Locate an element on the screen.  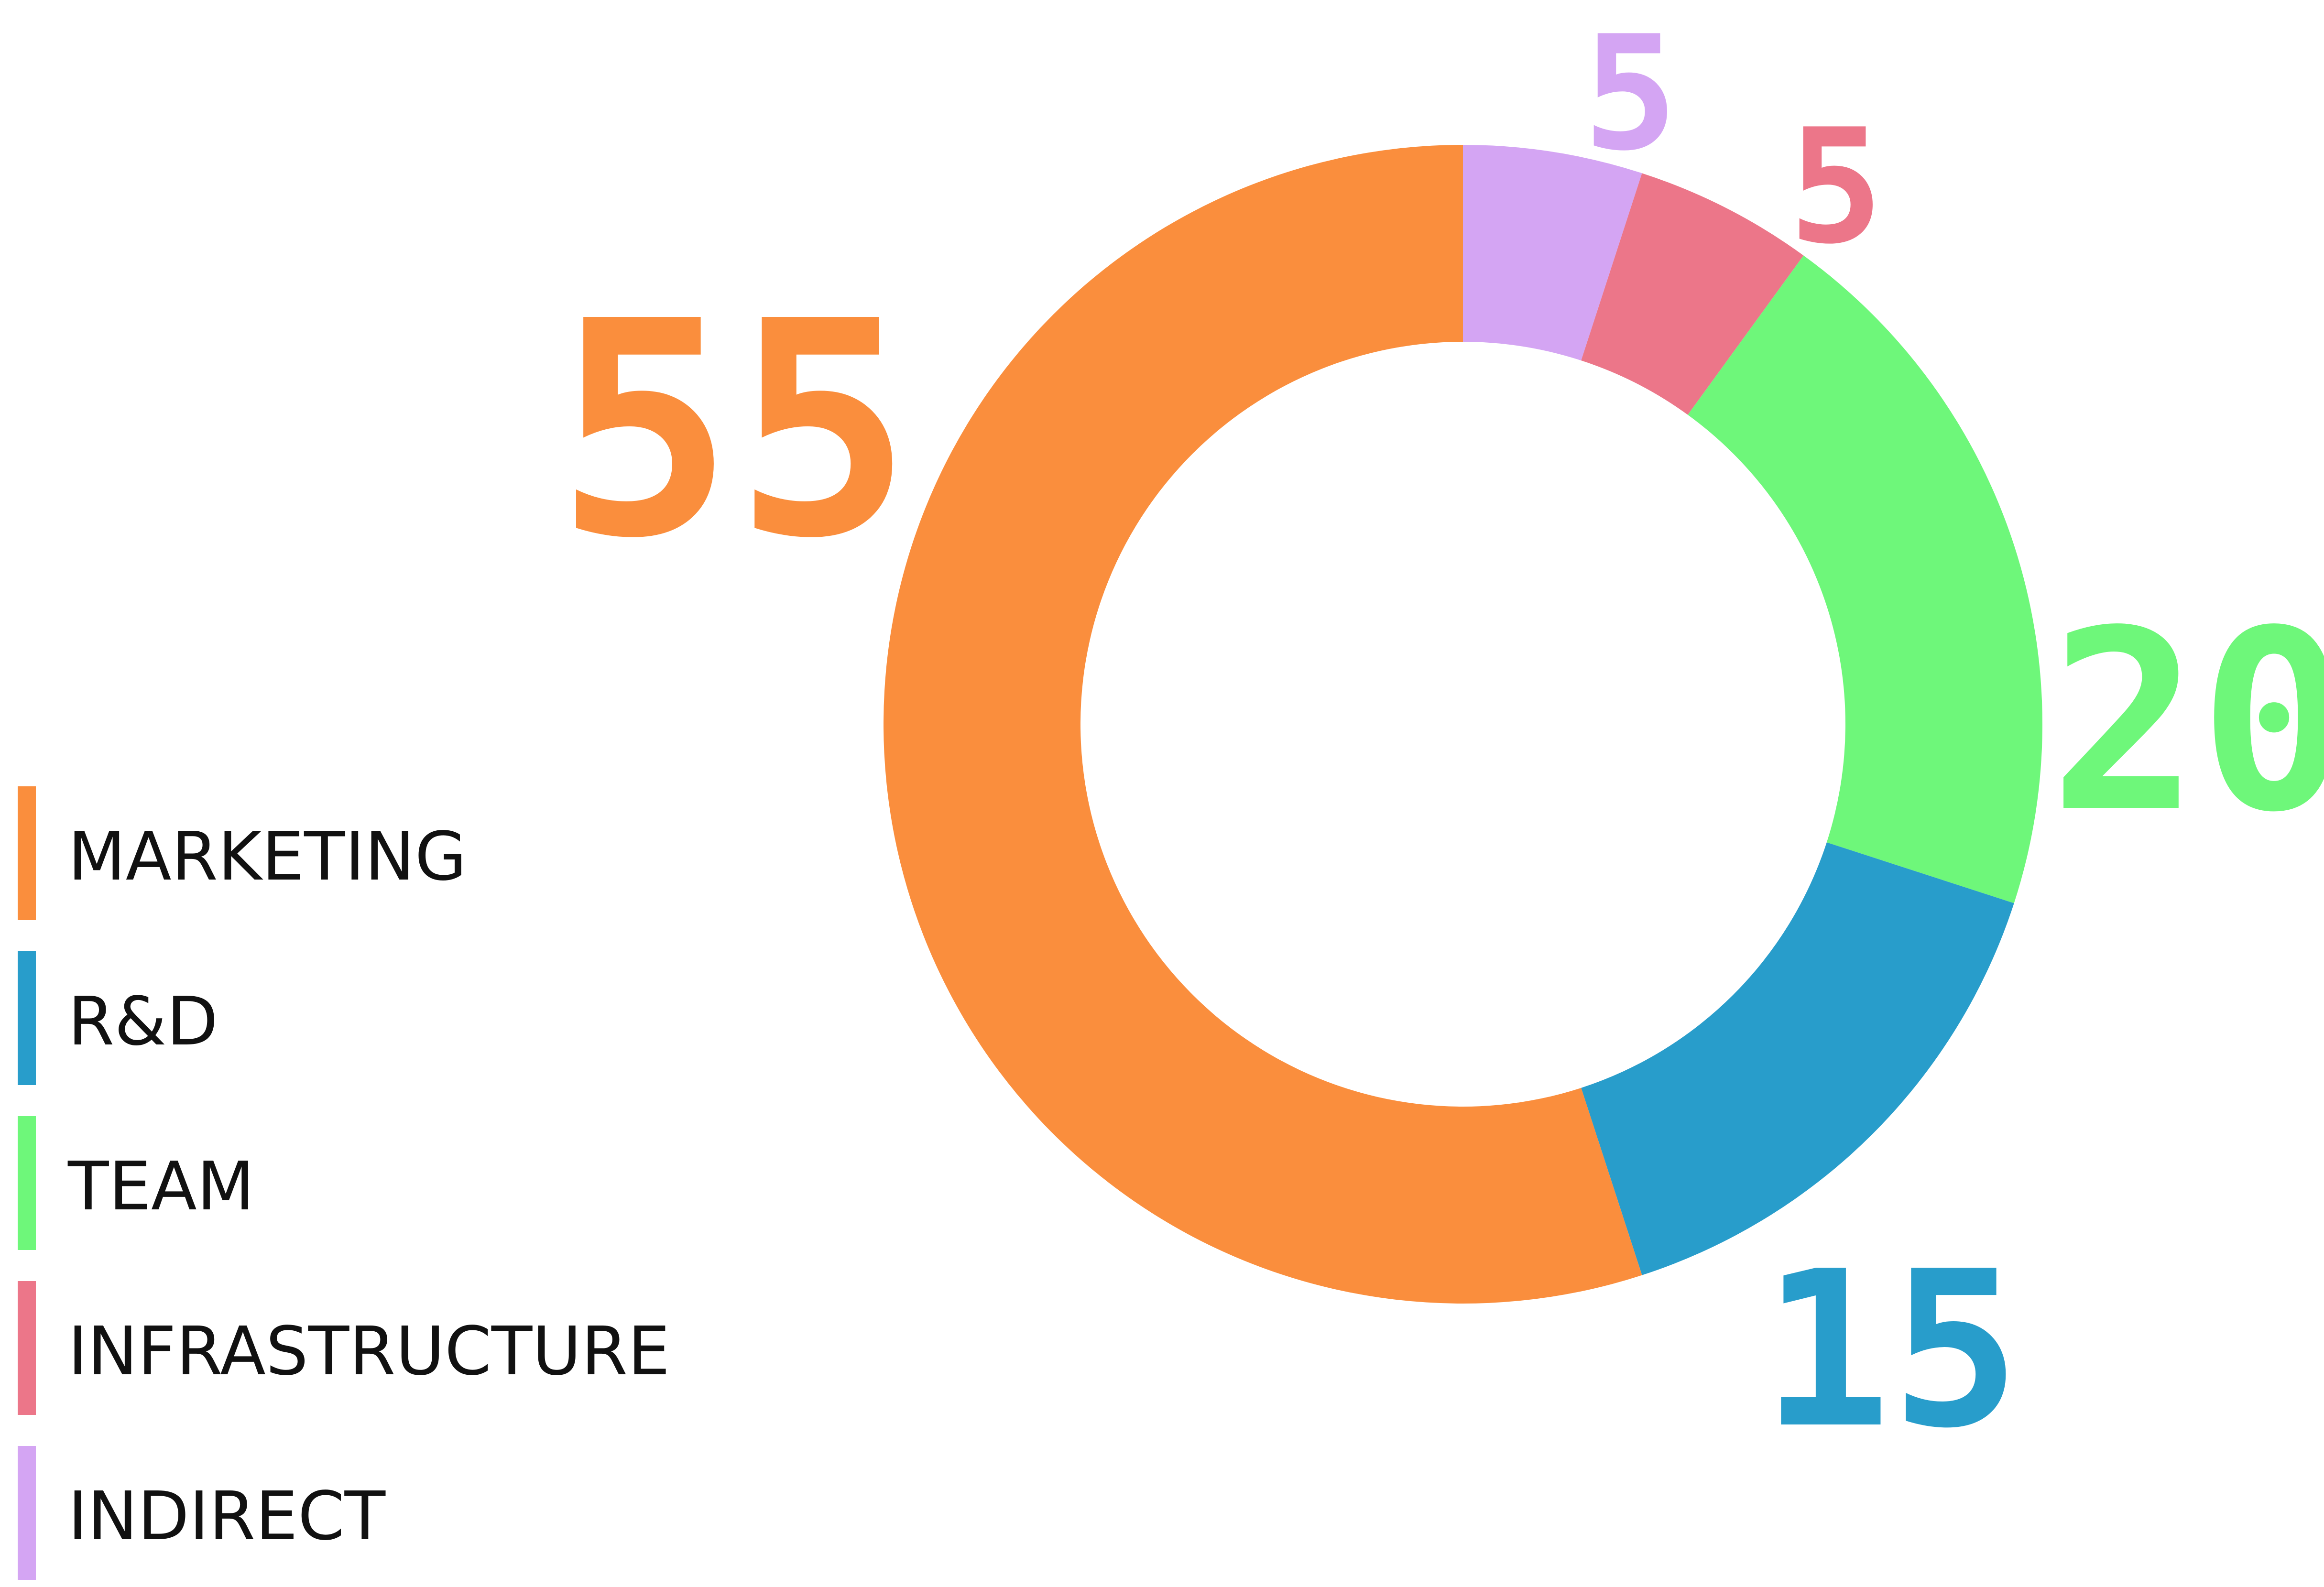
slice-team is located at coordinates (1865, 579).